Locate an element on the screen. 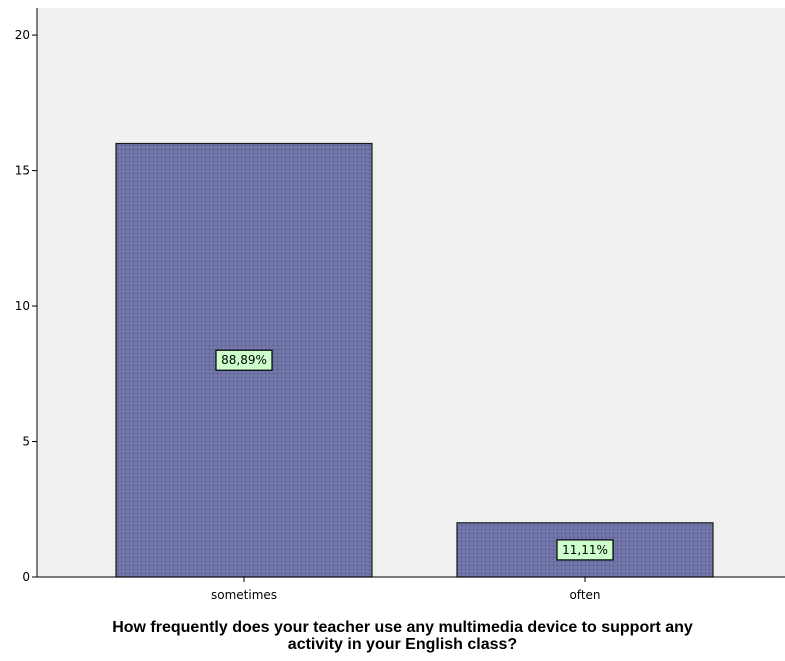  y-tick-label: 0 is located at coordinates (26, 577).